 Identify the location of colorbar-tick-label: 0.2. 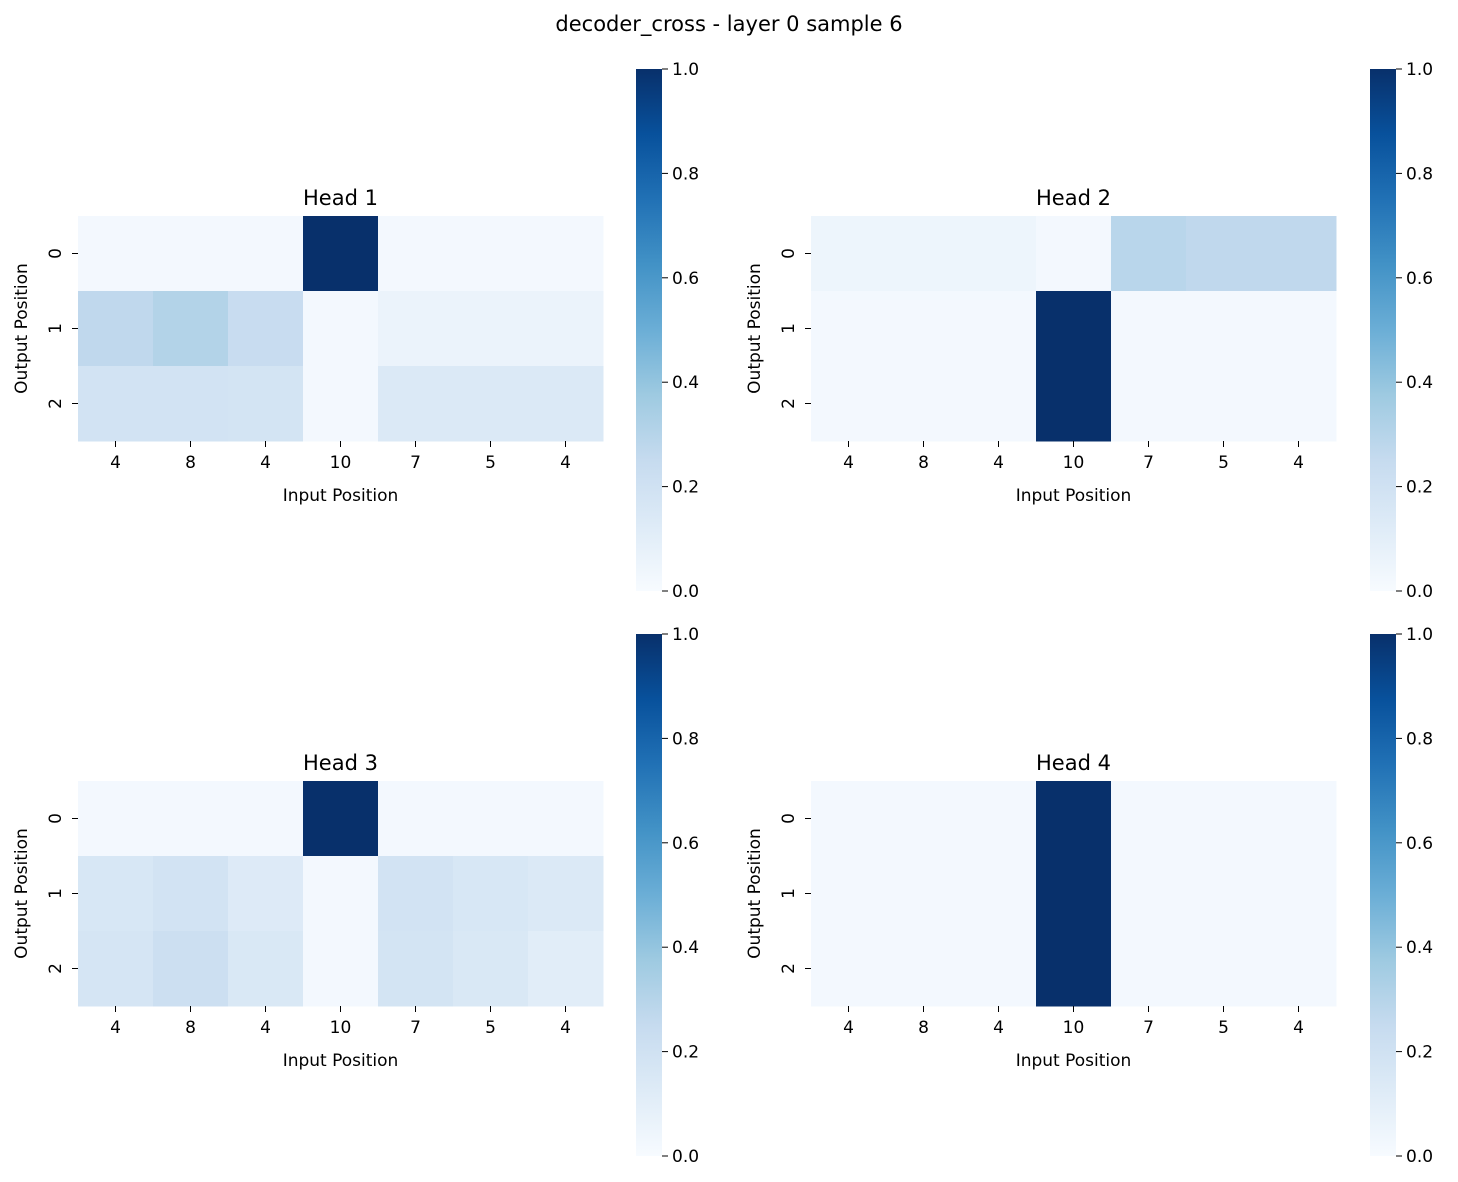
(1419, 1053).